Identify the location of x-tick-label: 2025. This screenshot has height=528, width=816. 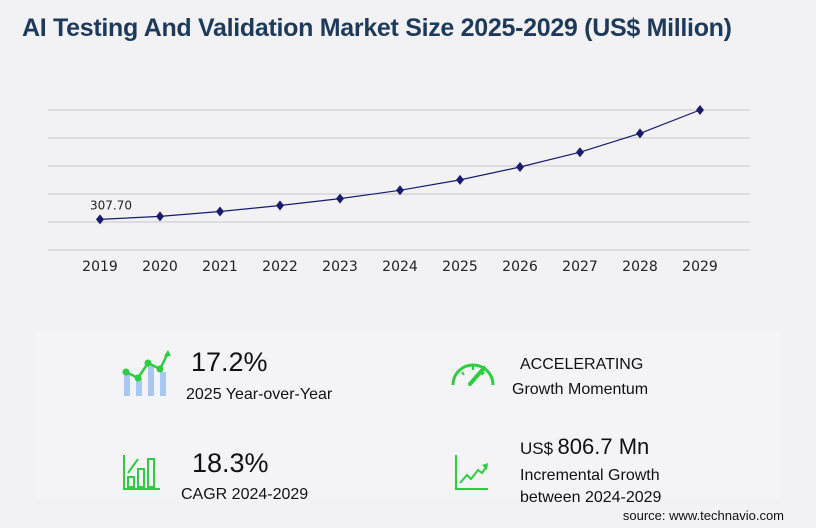
(460, 267).